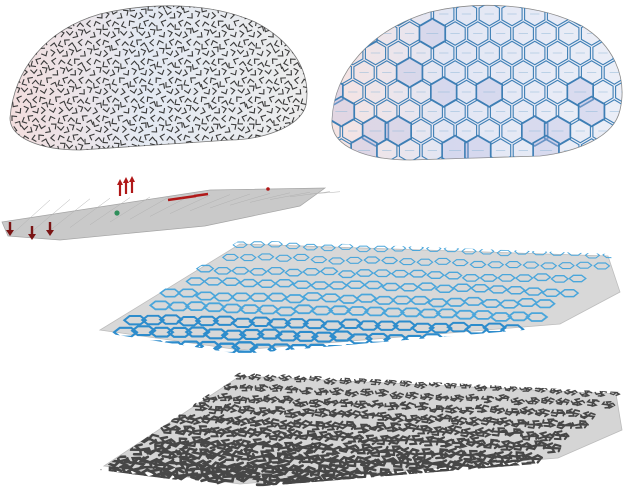 Image resolution: width=630 pixels, height=494 pixels. I want to click on force-arrow-up, so click(120, 187).